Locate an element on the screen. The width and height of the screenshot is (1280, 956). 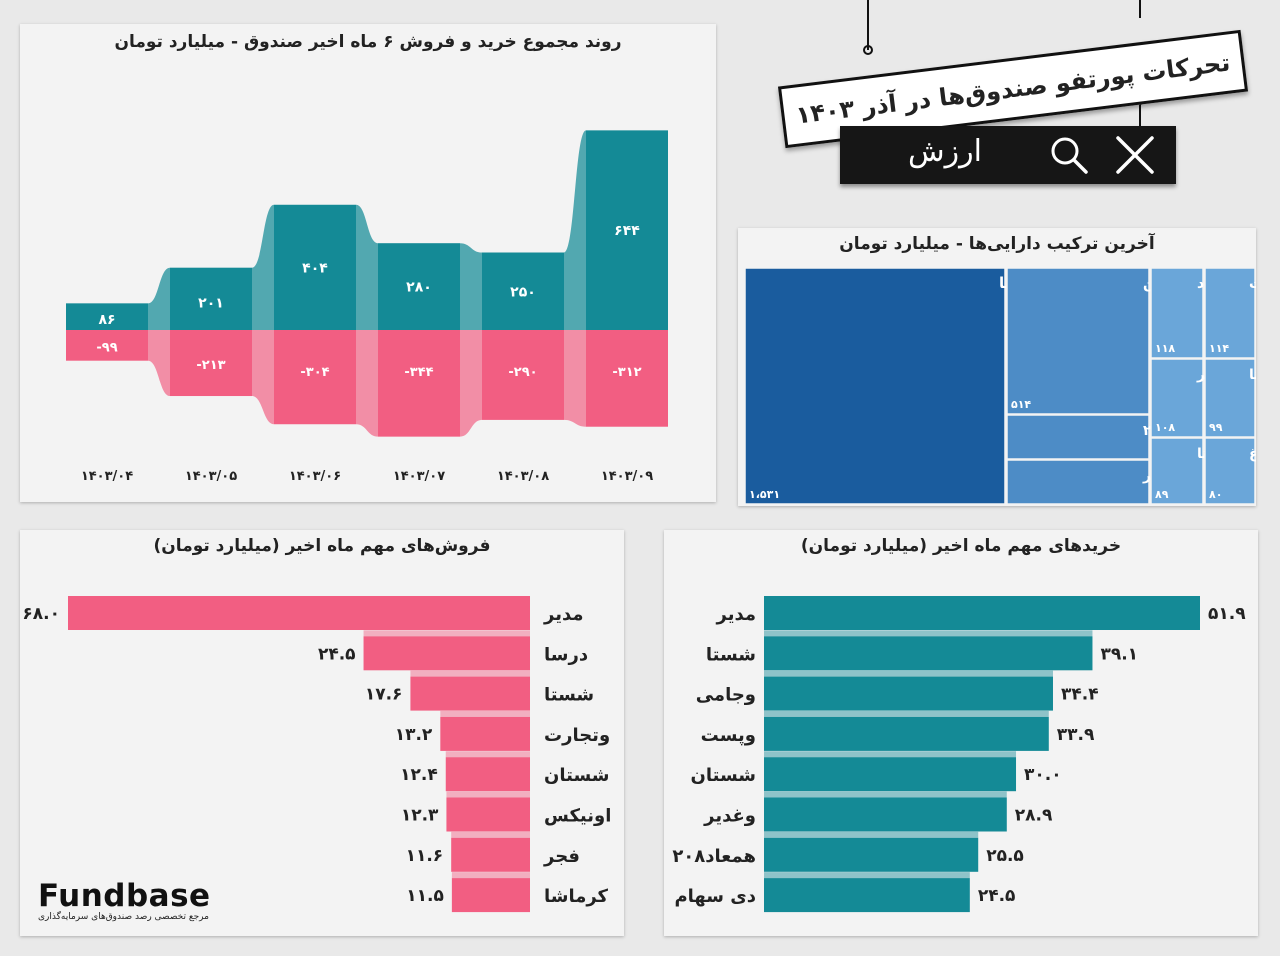
bar-category-label: دی سهام is located at coordinates (715, 896).